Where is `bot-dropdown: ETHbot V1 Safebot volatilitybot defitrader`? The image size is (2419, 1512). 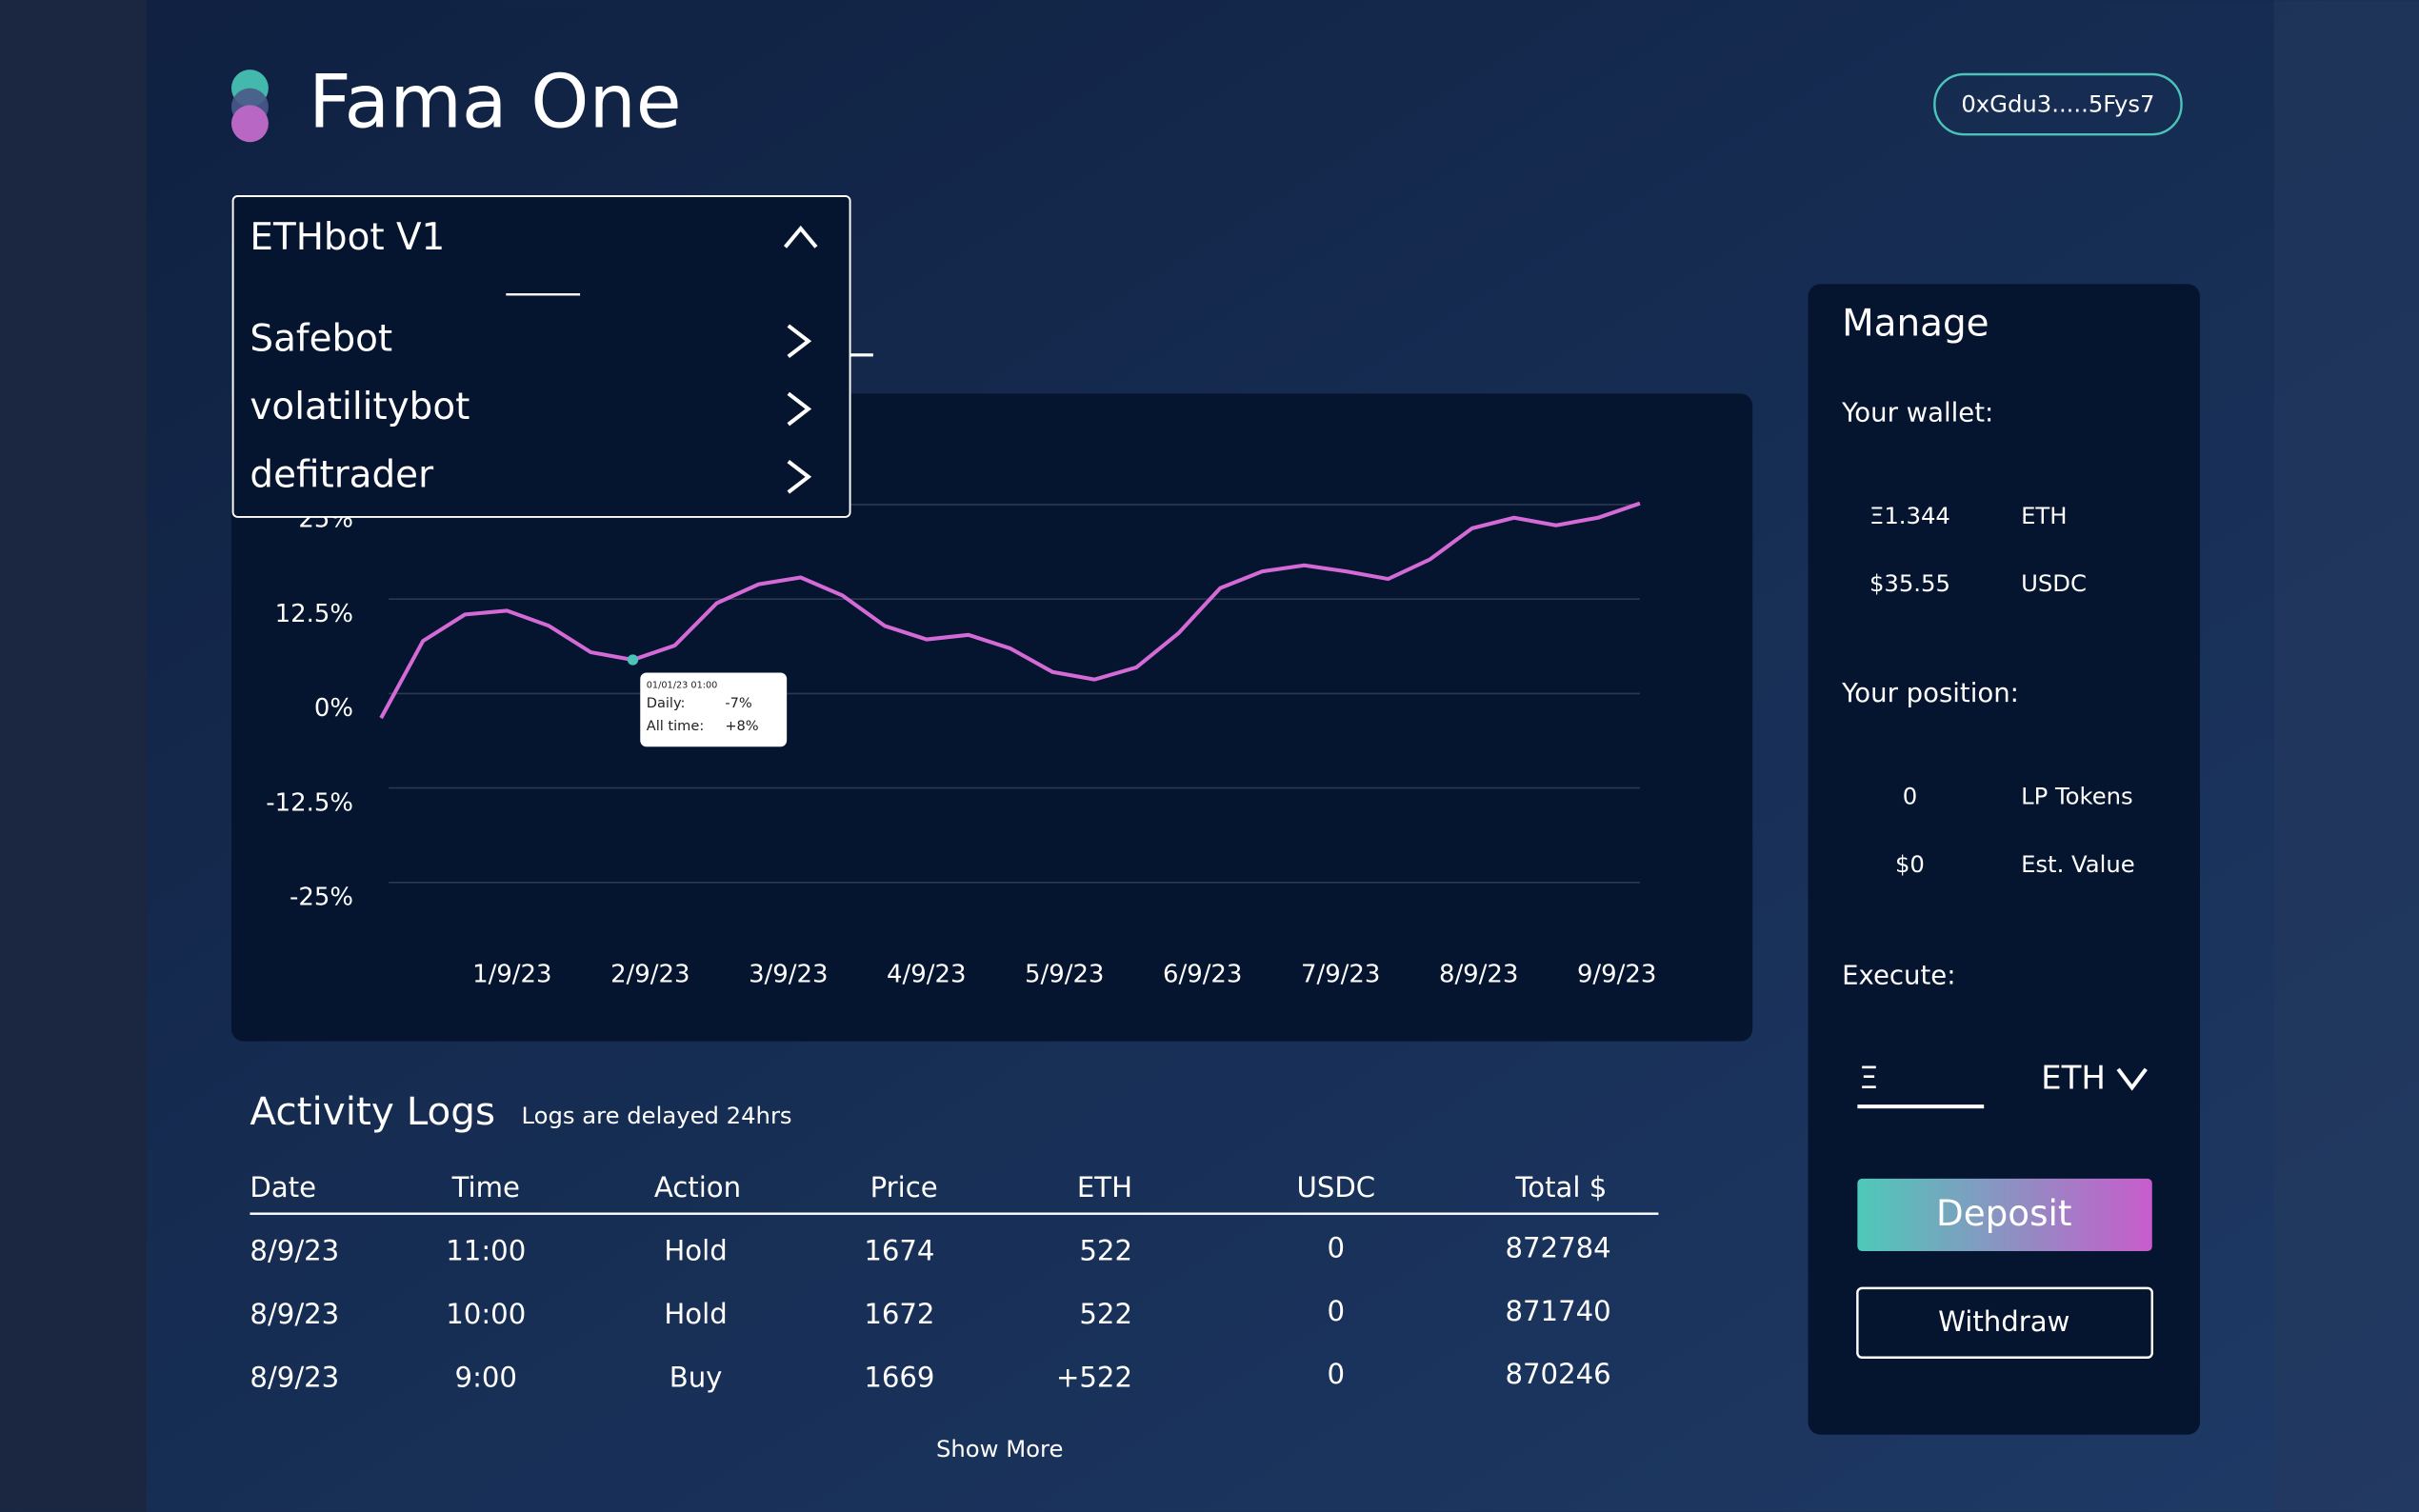 bot-dropdown: ETHbot V1 Safebot volatilitybot defitrader is located at coordinates (541, 356).